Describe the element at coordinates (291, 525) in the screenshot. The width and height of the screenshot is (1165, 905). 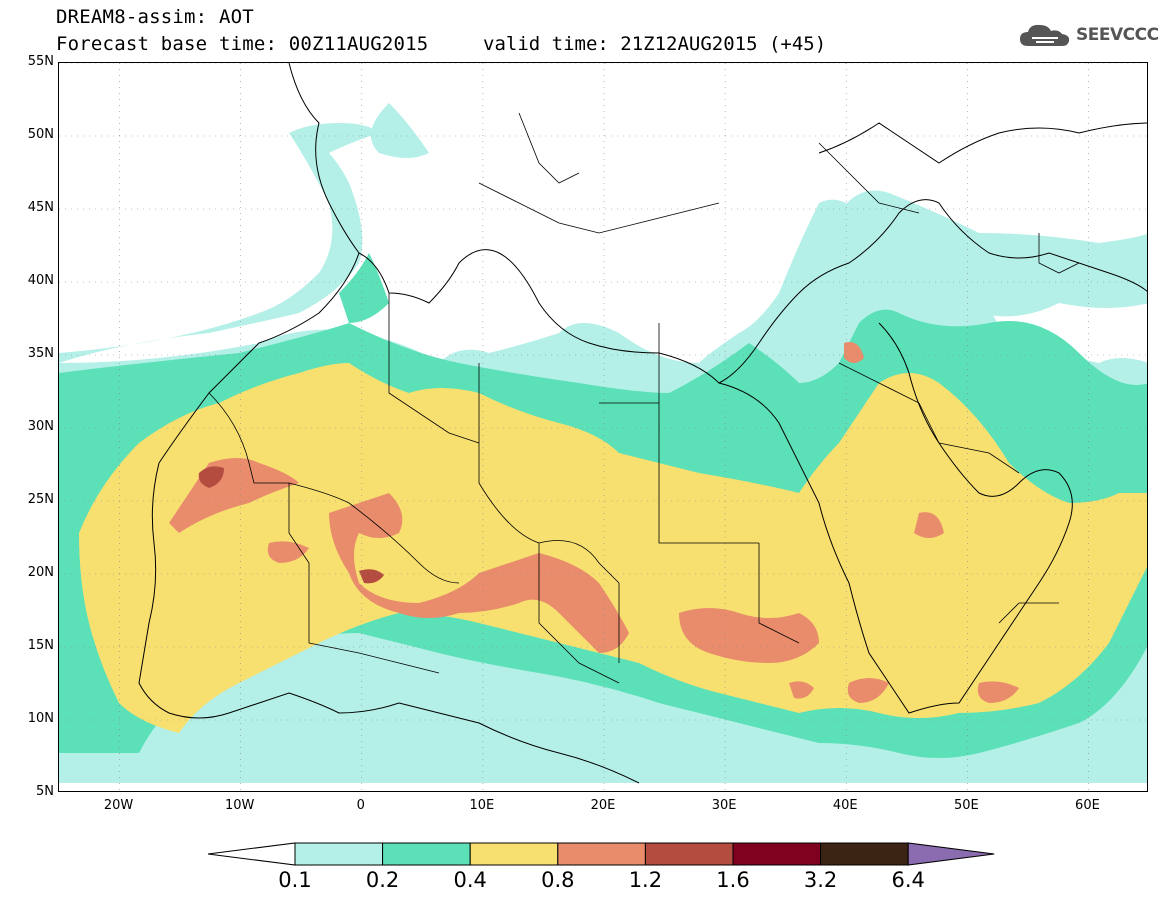
I see `aot-band-1.2` at that location.